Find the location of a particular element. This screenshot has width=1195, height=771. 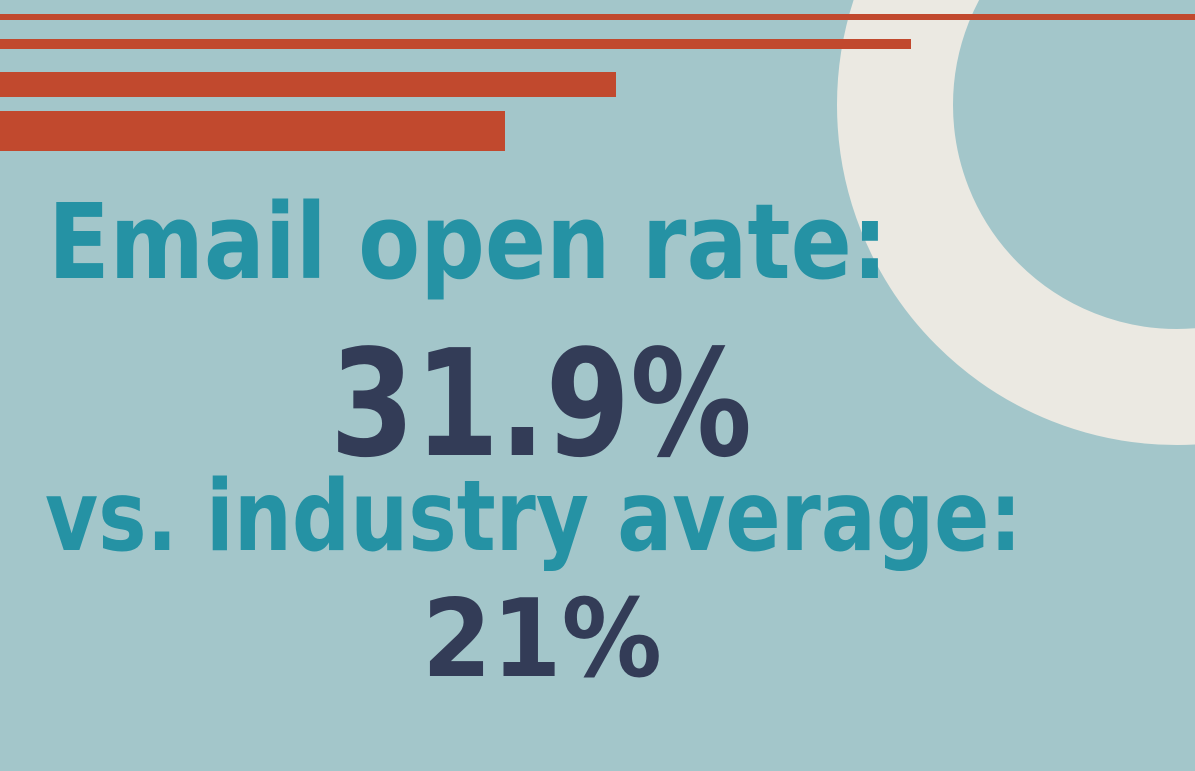

comparison-value: 21% is located at coordinates (542, 639).